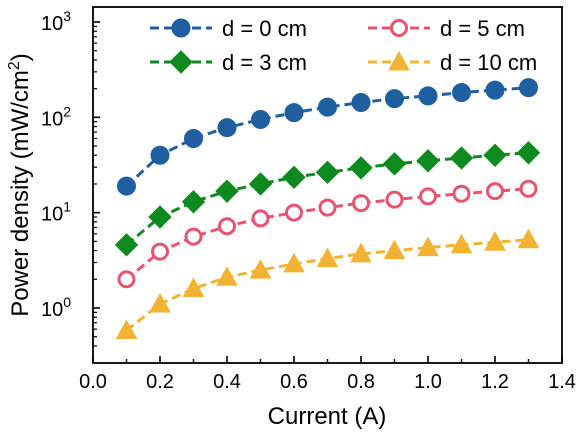  I want to click on y-tick-exponent: 1, so click(67, 207).